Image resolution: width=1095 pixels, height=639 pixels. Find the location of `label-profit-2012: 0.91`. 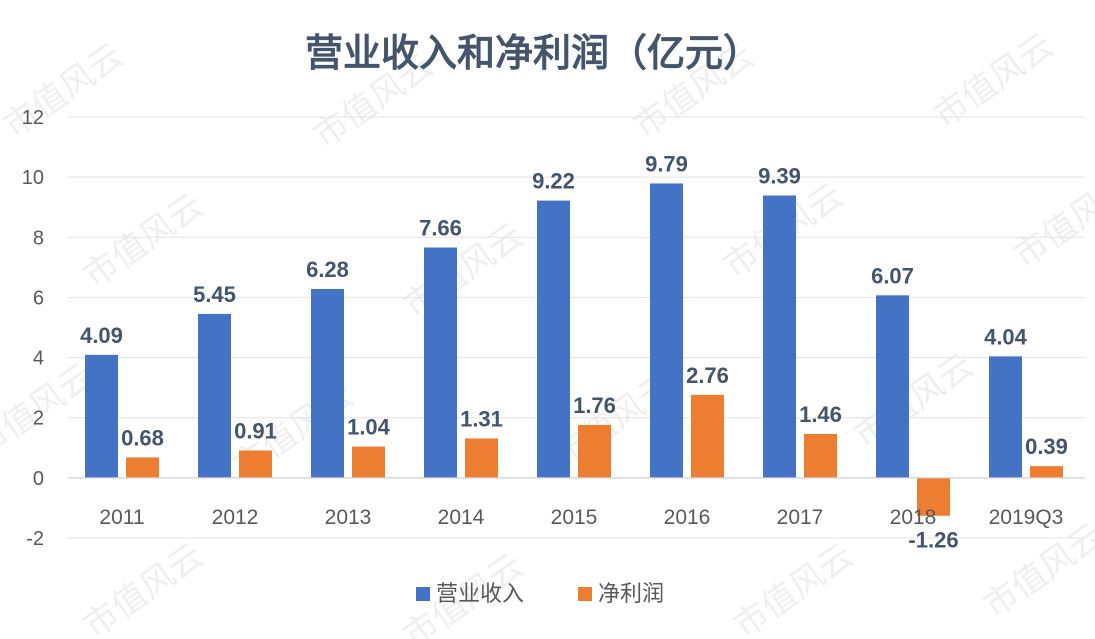

label-profit-2012: 0.91 is located at coordinates (255, 430).